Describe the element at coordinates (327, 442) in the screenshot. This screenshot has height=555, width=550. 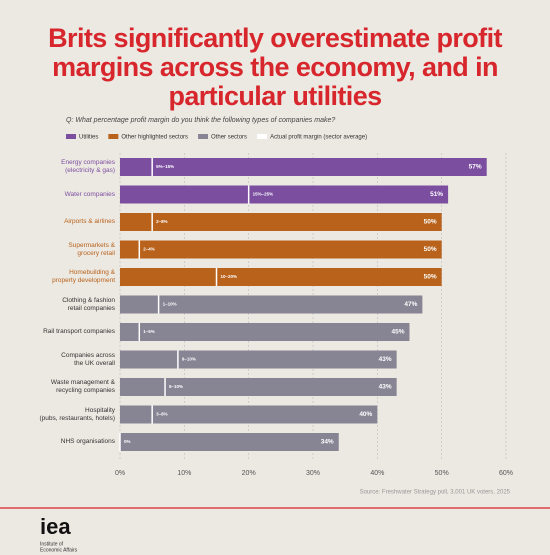
I see `value-label: 34%` at that location.